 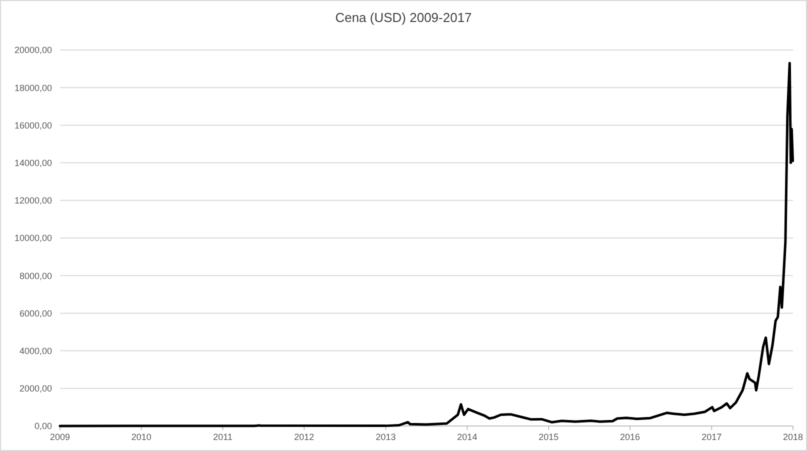 I want to click on x-tick-label: 2010, so click(x=141, y=437).